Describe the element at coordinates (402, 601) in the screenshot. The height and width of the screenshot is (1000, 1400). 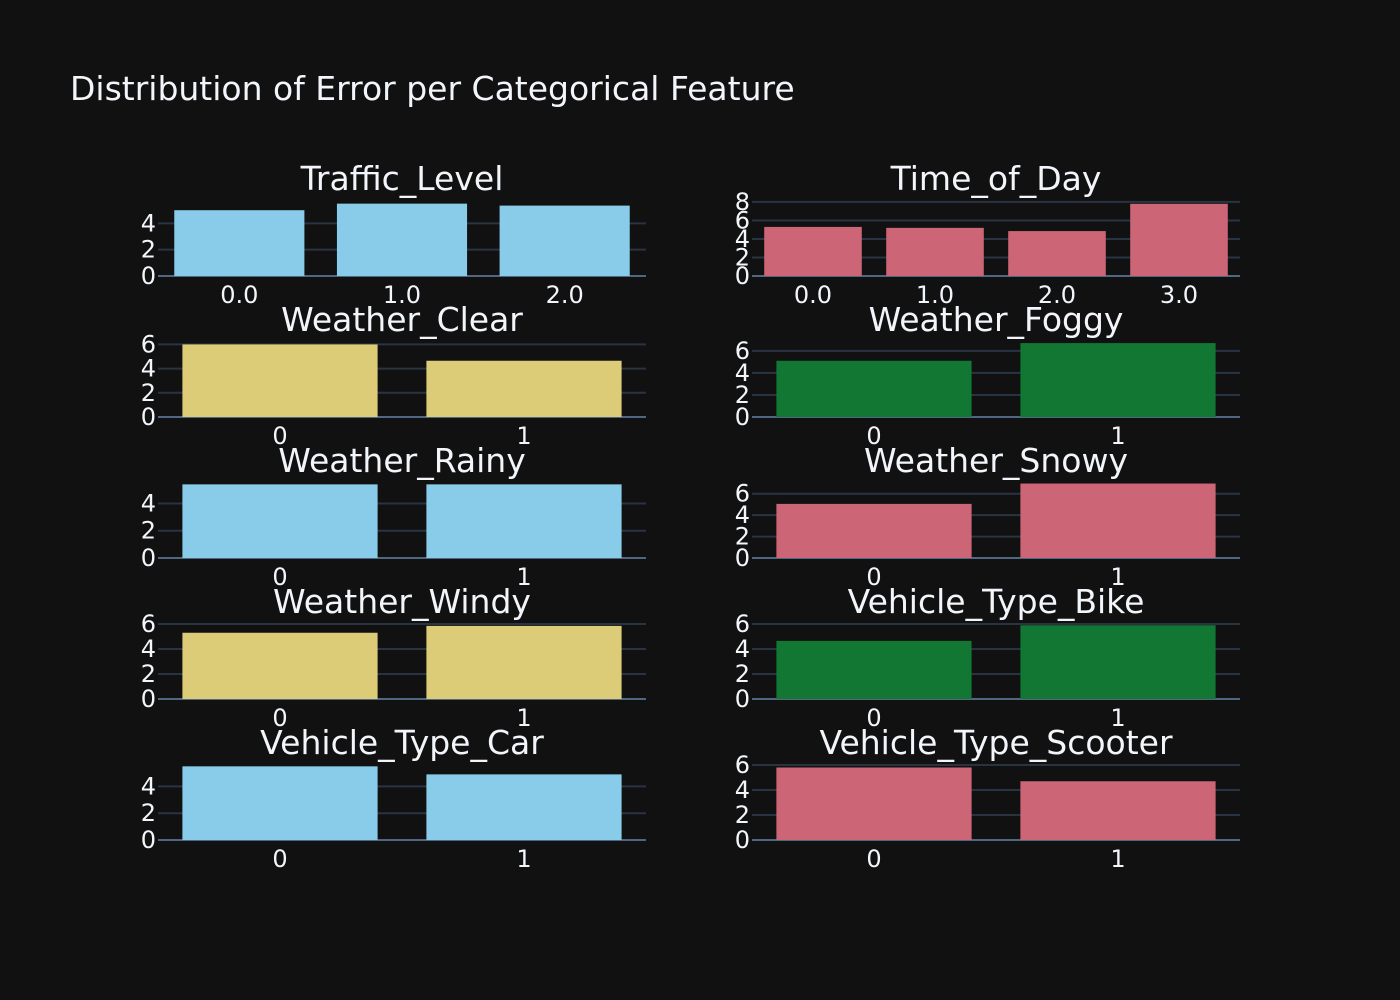
I see `subplot-title: Weather_Windy` at that location.